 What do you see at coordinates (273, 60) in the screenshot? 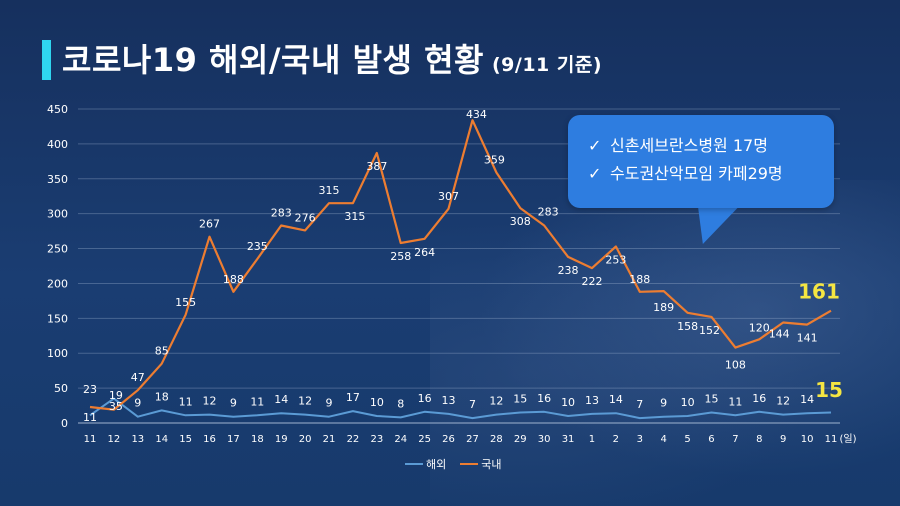
I see `title-main: 코로나19 해외/국내 발생 현황` at bounding box center [273, 60].